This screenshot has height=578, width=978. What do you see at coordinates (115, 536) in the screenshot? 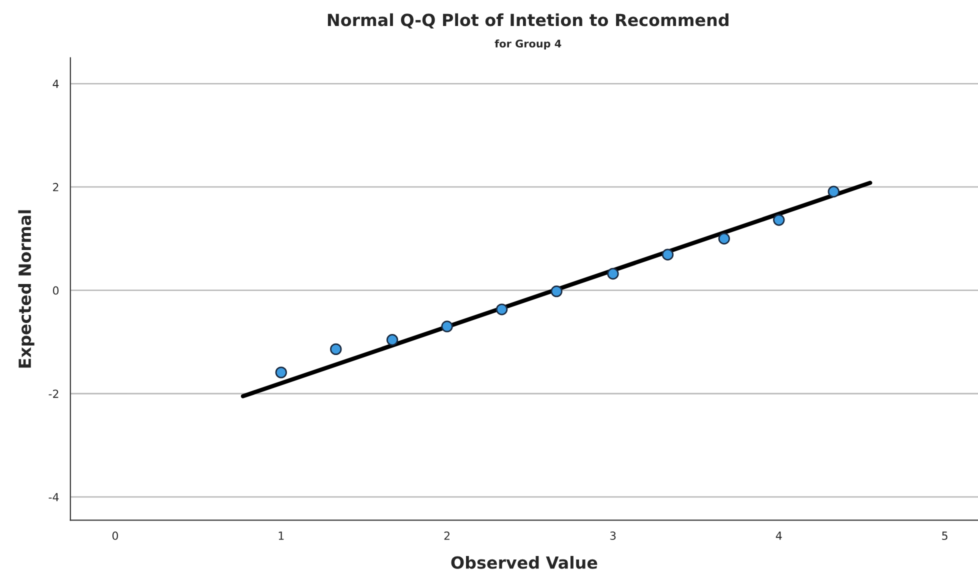
I see `x-tick-label: 0` at bounding box center [115, 536].